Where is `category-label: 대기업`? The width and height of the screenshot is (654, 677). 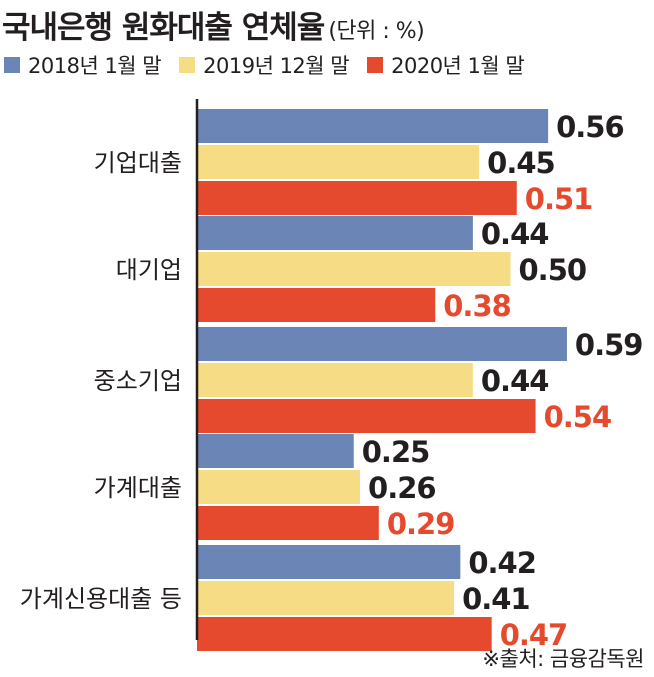
category-label: 대기업 is located at coordinates (149, 270).